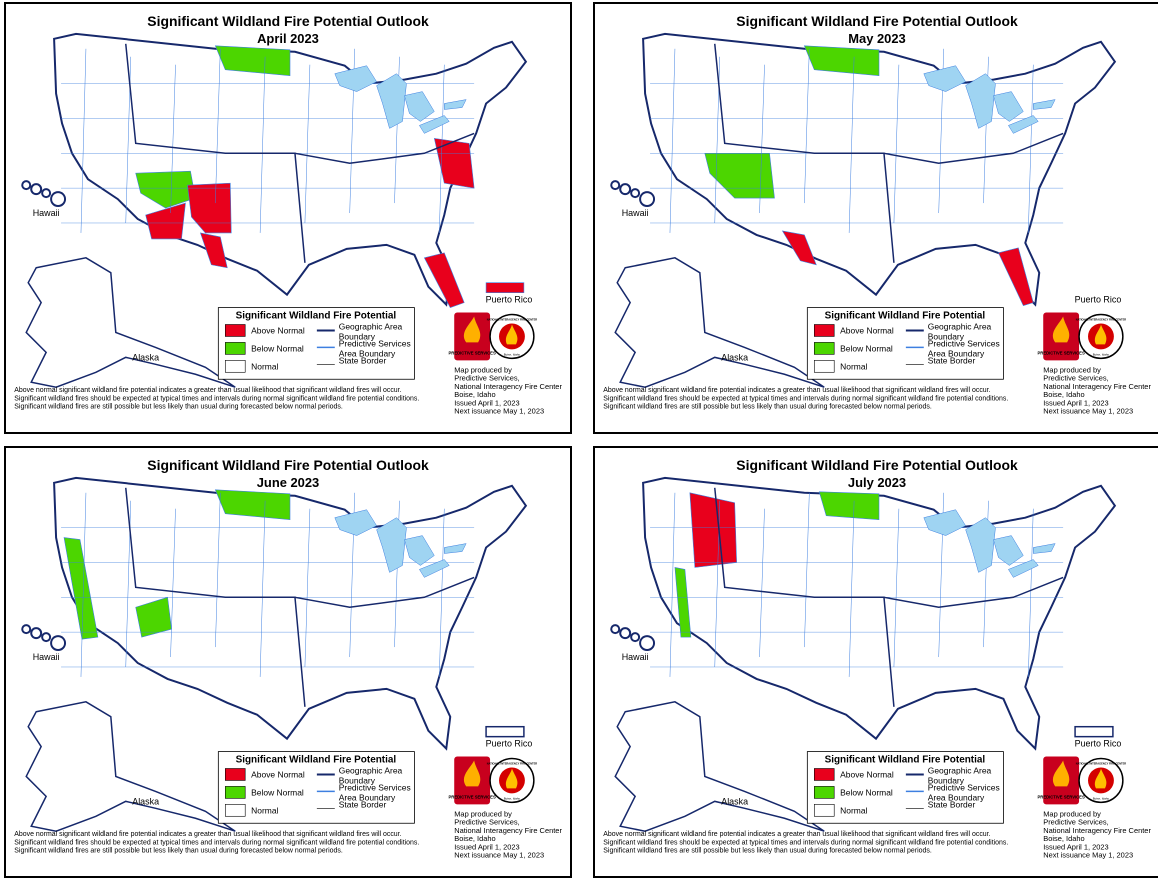 The width and height of the screenshot is (1158, 878). I want to click on legend-title: Significant Wildland Fire Potential, so click(316, 316).